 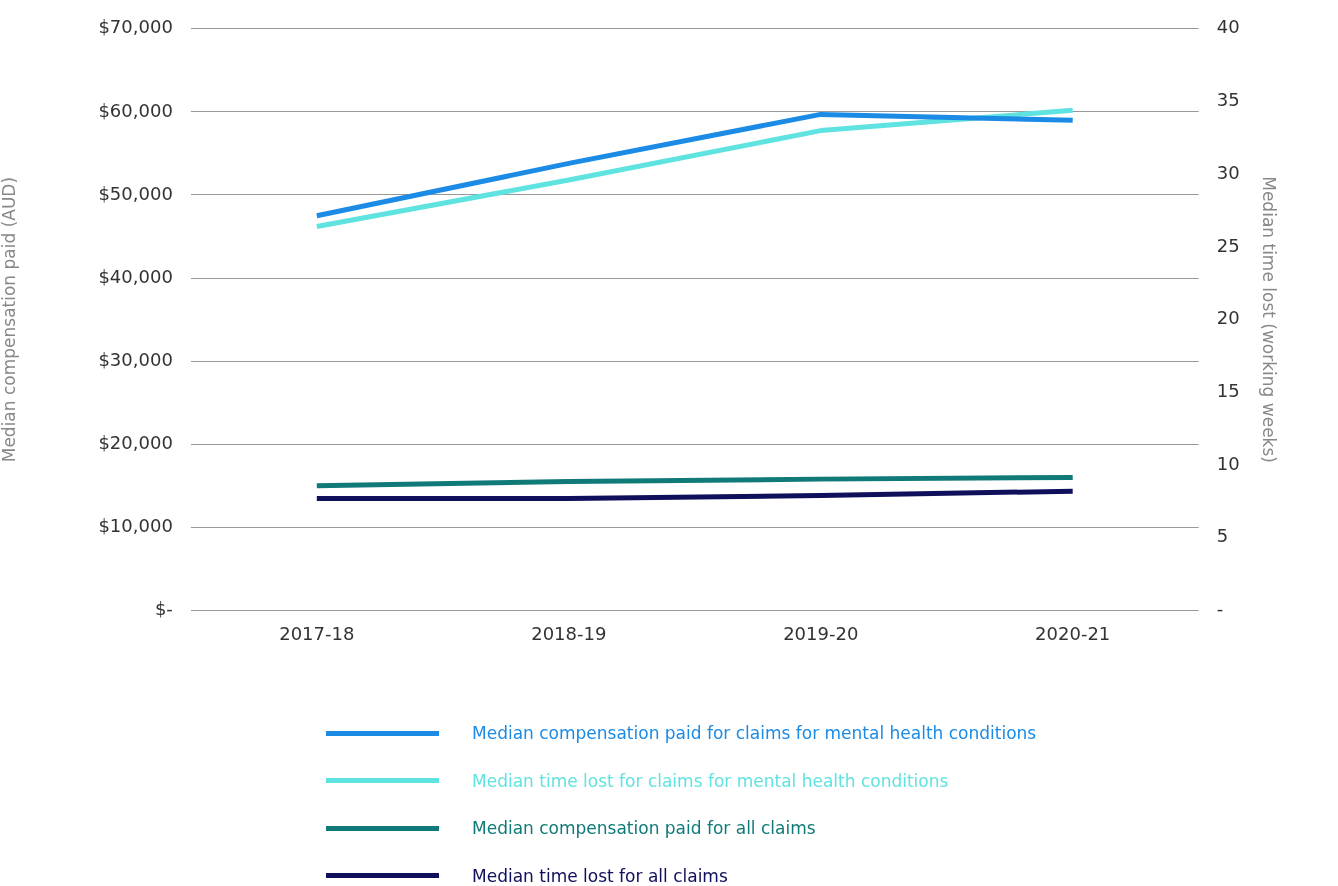 What do you see at coordinates (821, 633) in the screenshot?
I see `x-tick-label: 2019-20` at bounding box center [821, 633].